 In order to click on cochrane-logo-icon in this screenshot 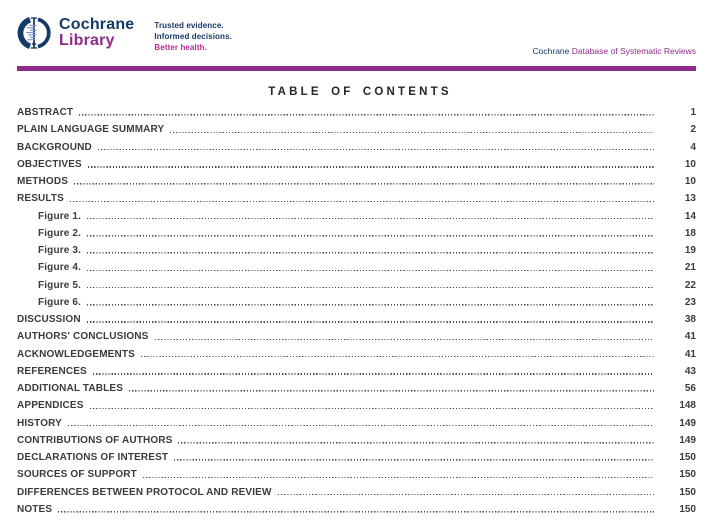, I will do `click(34, 33)`.